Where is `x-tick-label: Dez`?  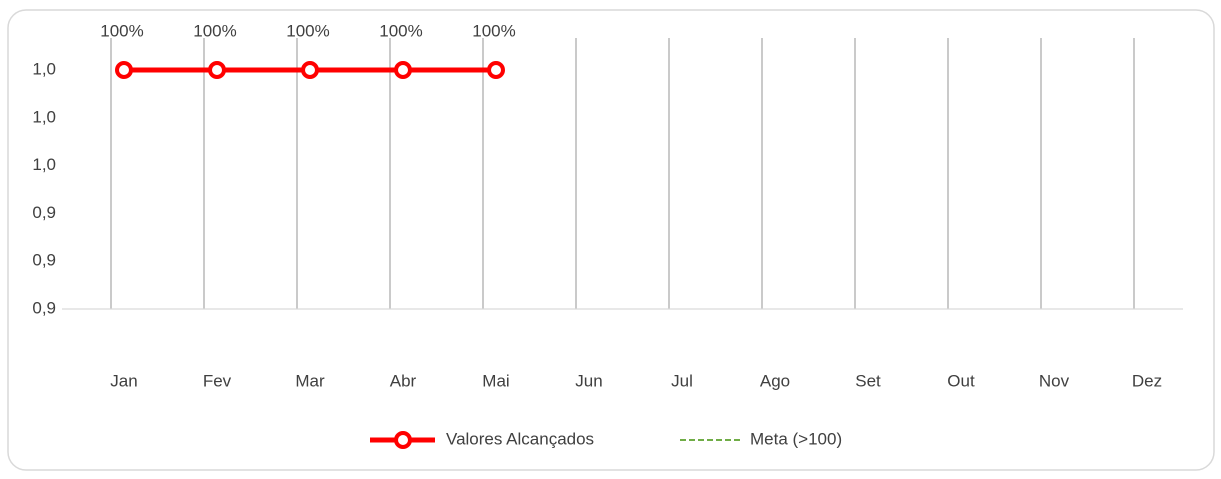 x-tick-label: Dez is located at coordinates (1147, 380).